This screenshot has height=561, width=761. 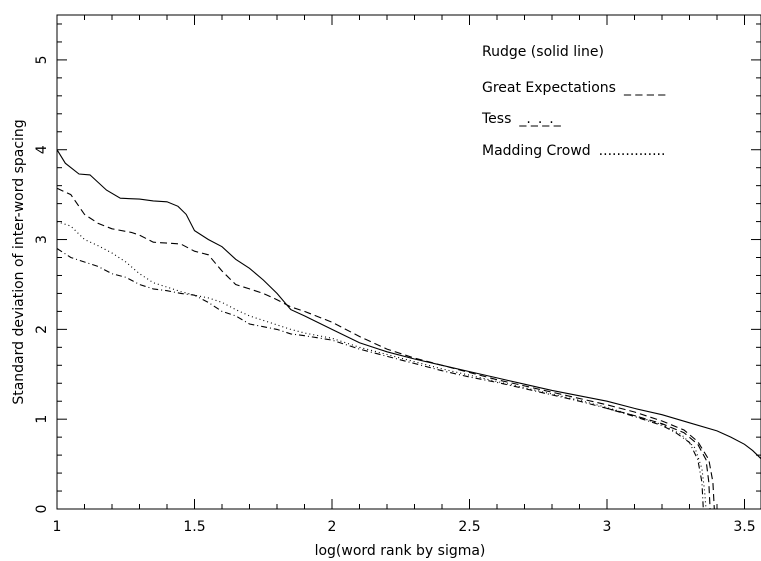 What do you see at coordinates (496, 119) in the screenshot?
I see `legend-entry-tess: Tess` at bounding box center [496, 119].